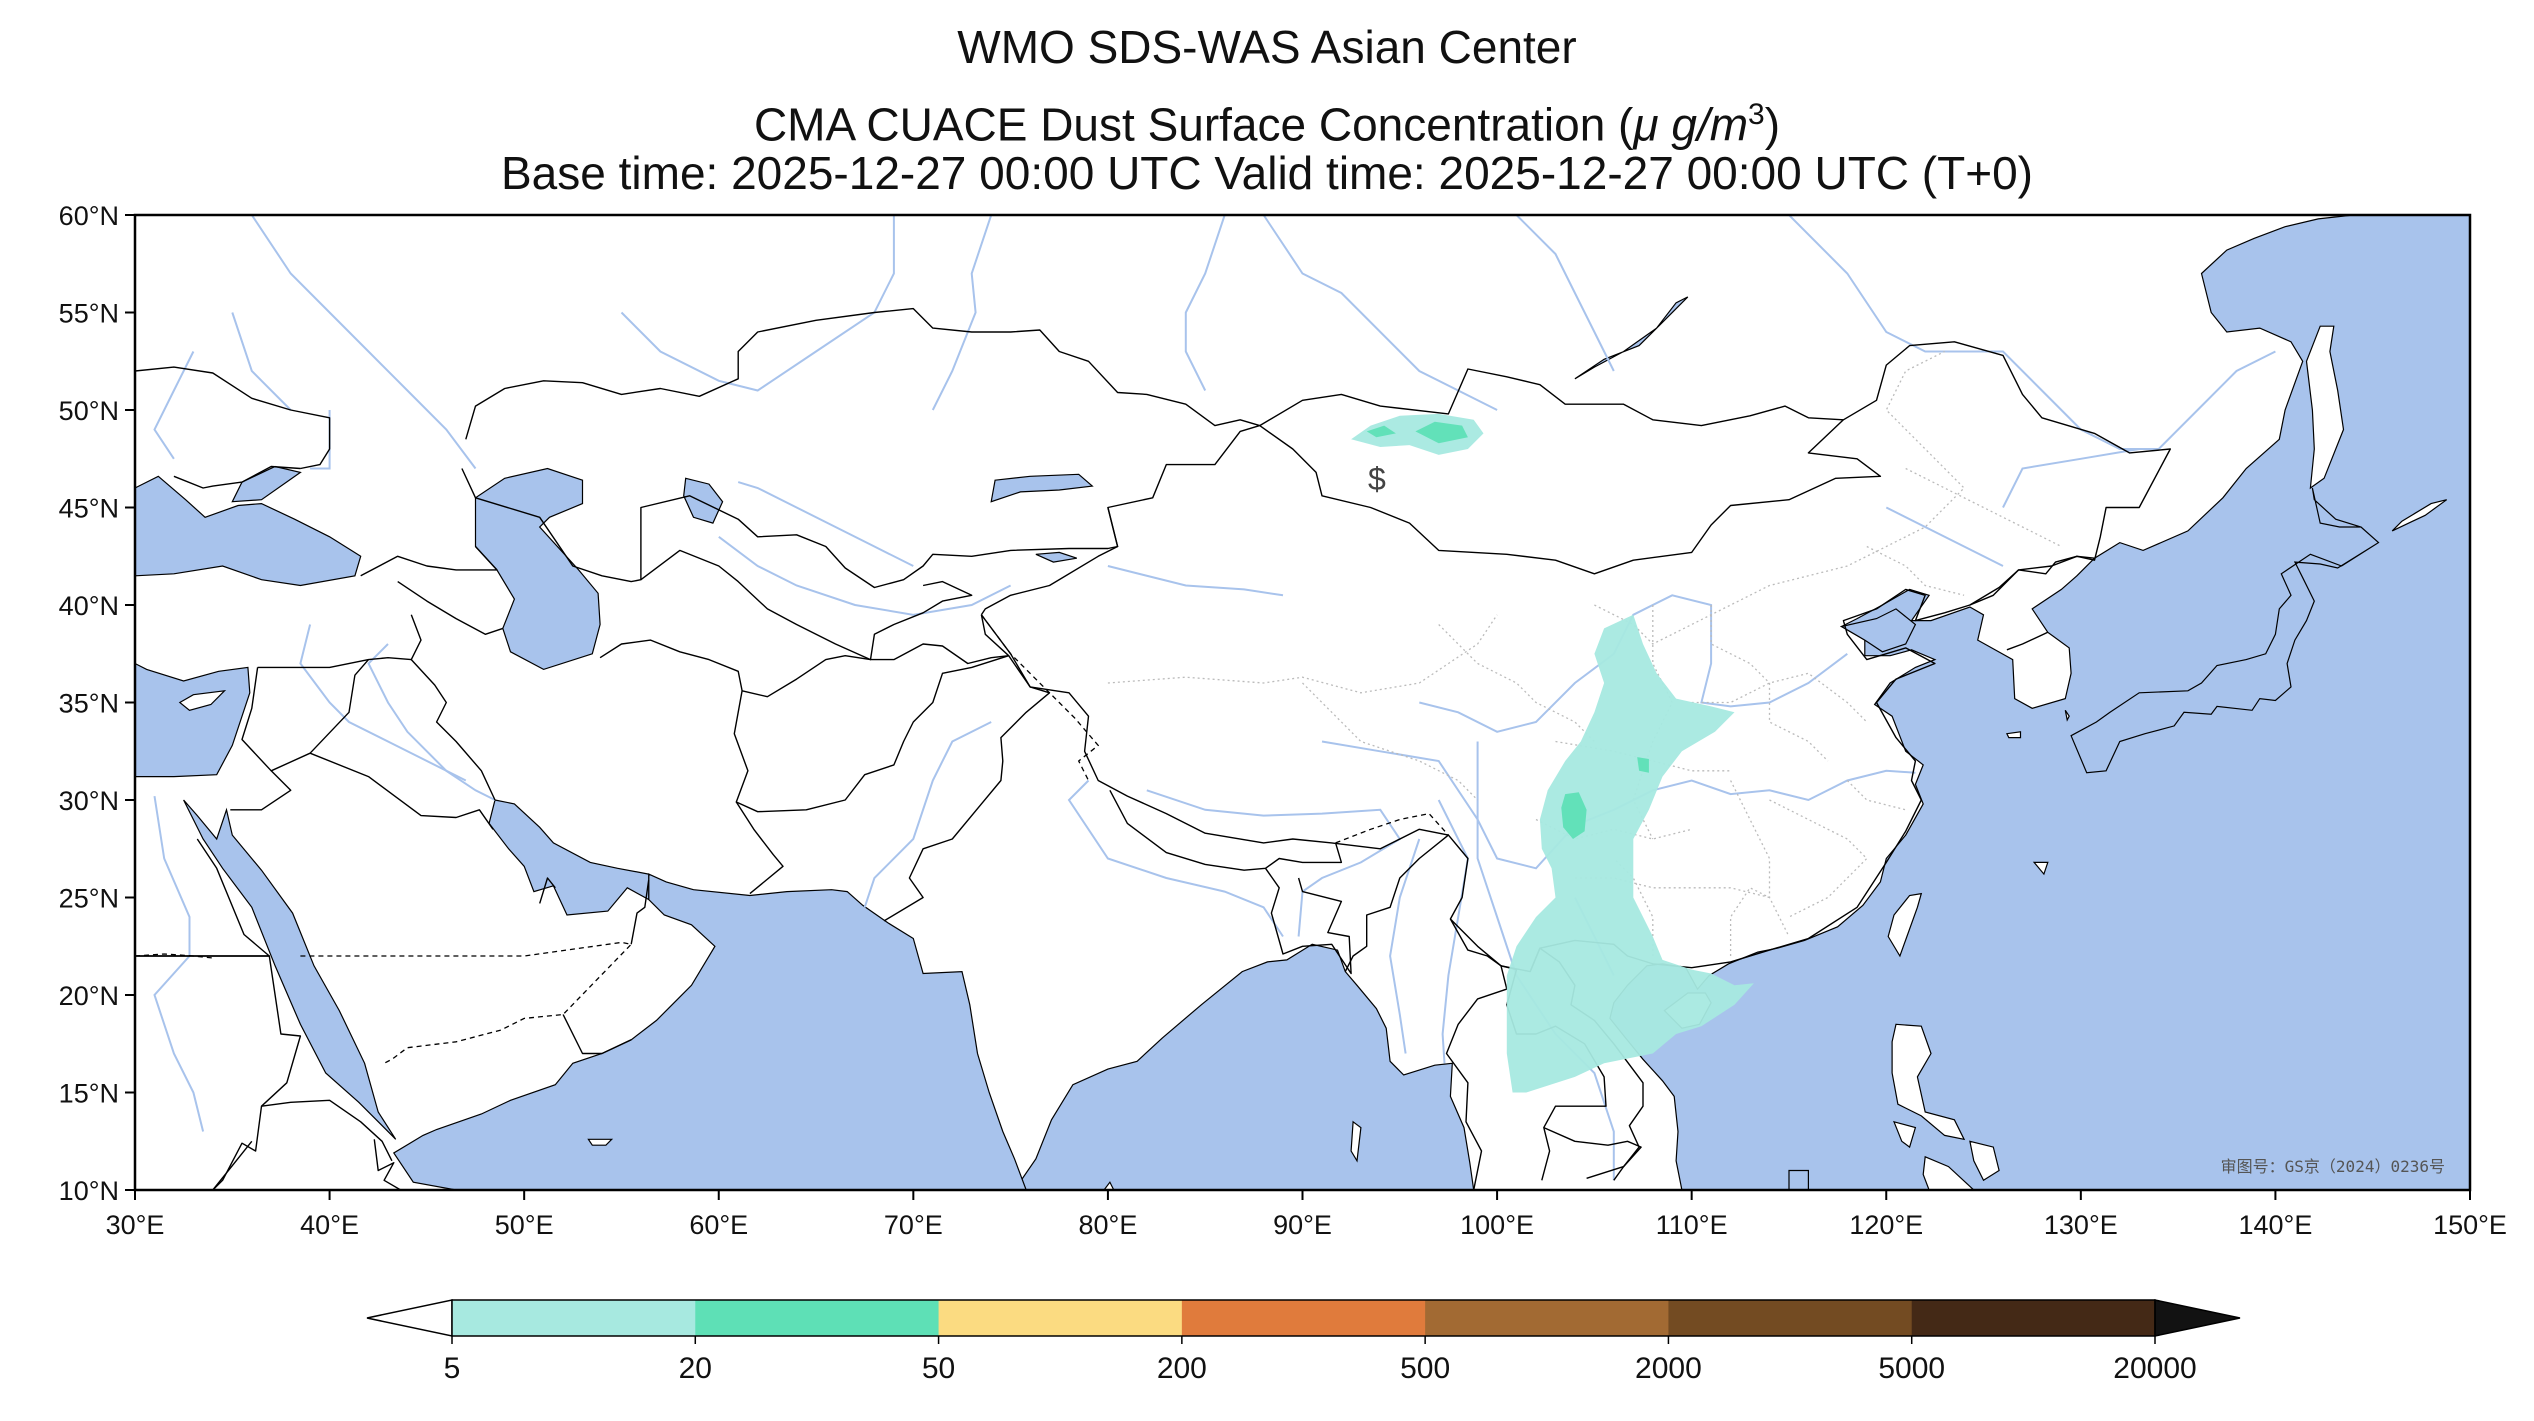  I want to click on island-luzon, so click(1928, 1082).